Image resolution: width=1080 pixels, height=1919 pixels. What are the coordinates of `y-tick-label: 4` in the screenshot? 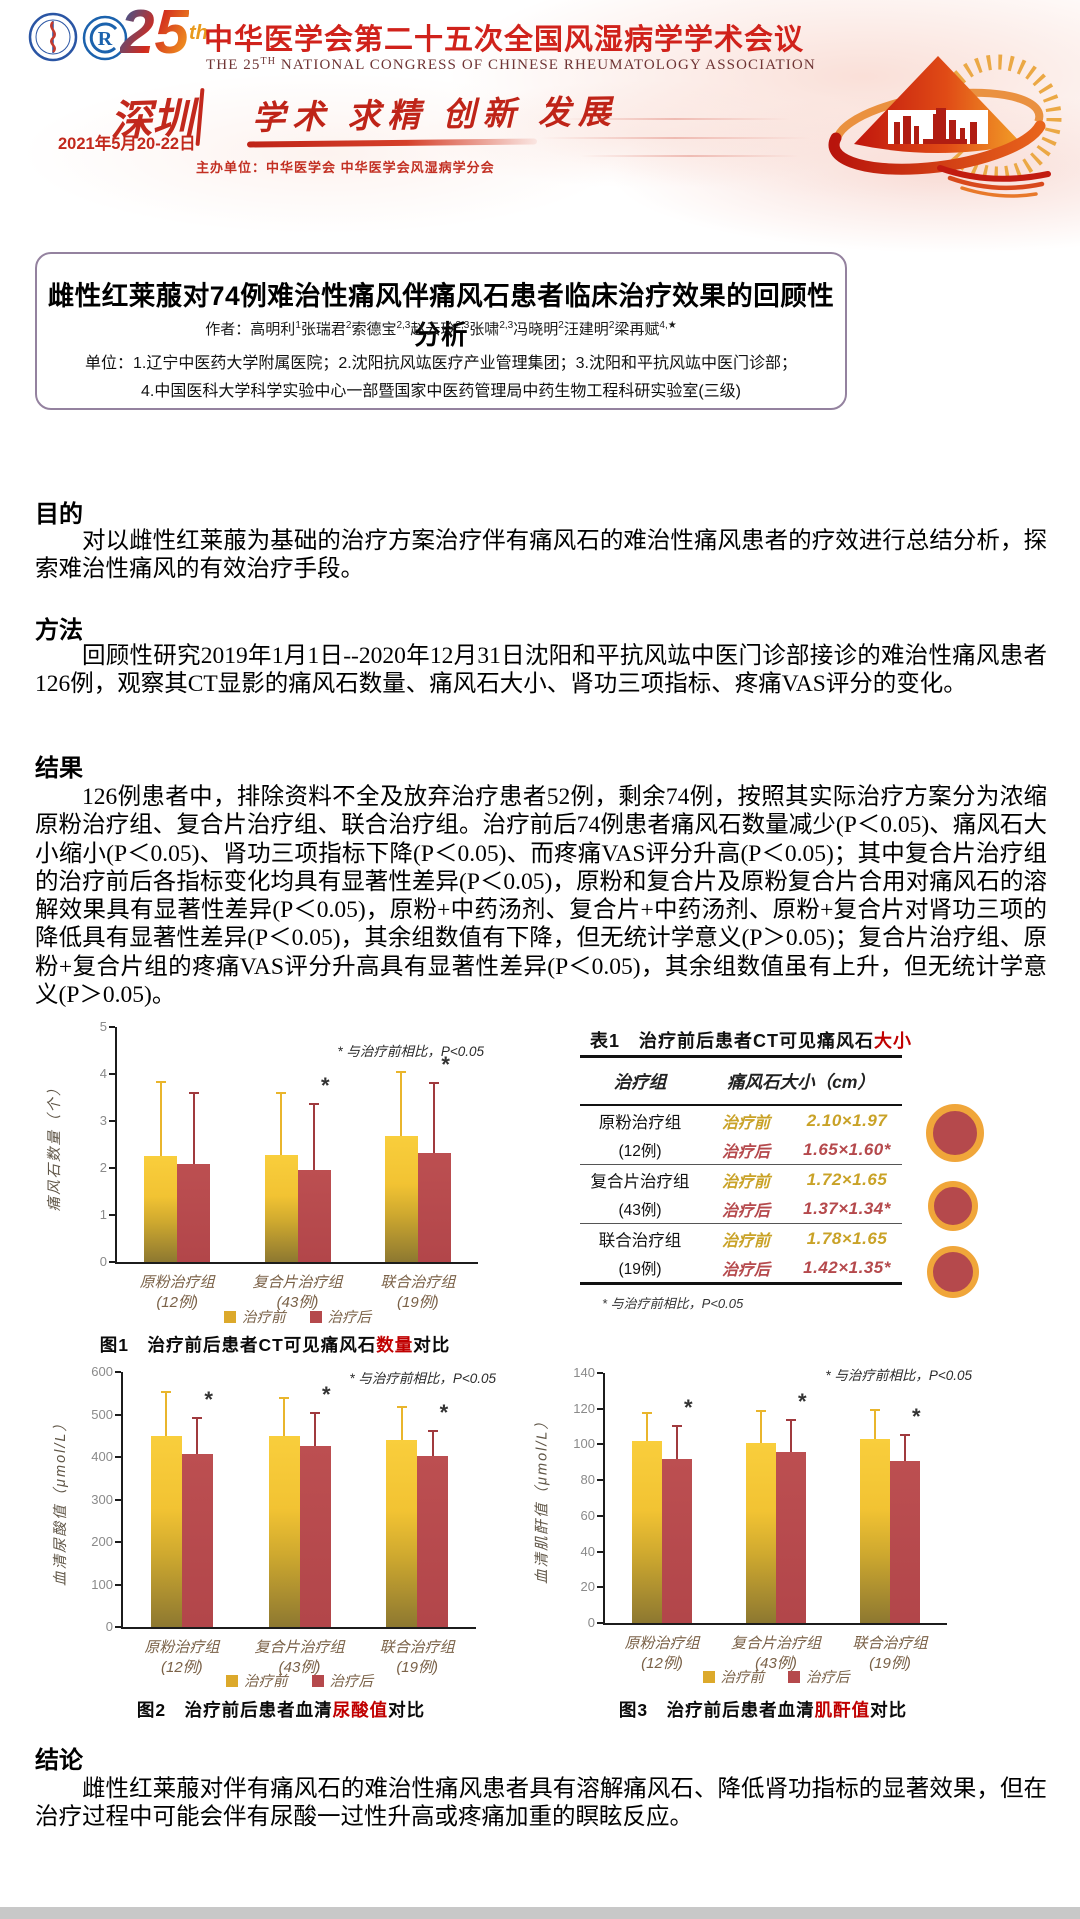 It's located at (103, 1073).